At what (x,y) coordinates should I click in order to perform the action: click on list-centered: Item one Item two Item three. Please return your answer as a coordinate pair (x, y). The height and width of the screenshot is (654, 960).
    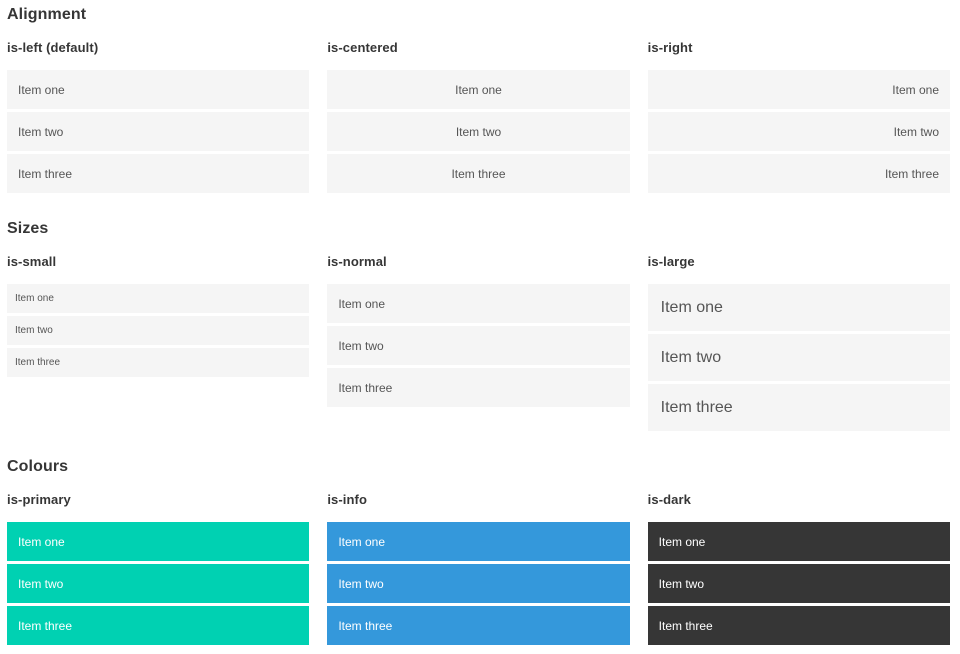
    Looking at the image, I should click on (478, 131).